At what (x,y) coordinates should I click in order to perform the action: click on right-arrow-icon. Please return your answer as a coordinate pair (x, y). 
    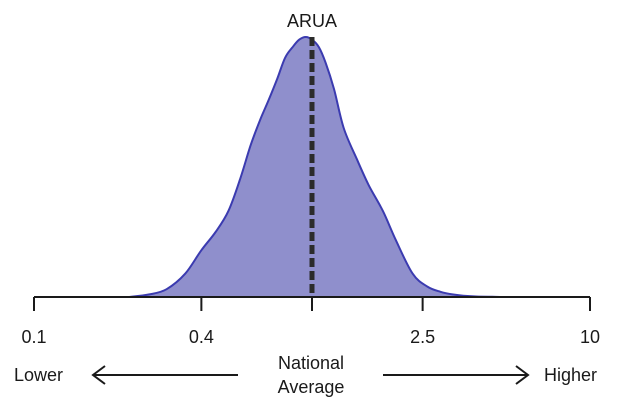
    Looking at the image, I should click on (456, 375).